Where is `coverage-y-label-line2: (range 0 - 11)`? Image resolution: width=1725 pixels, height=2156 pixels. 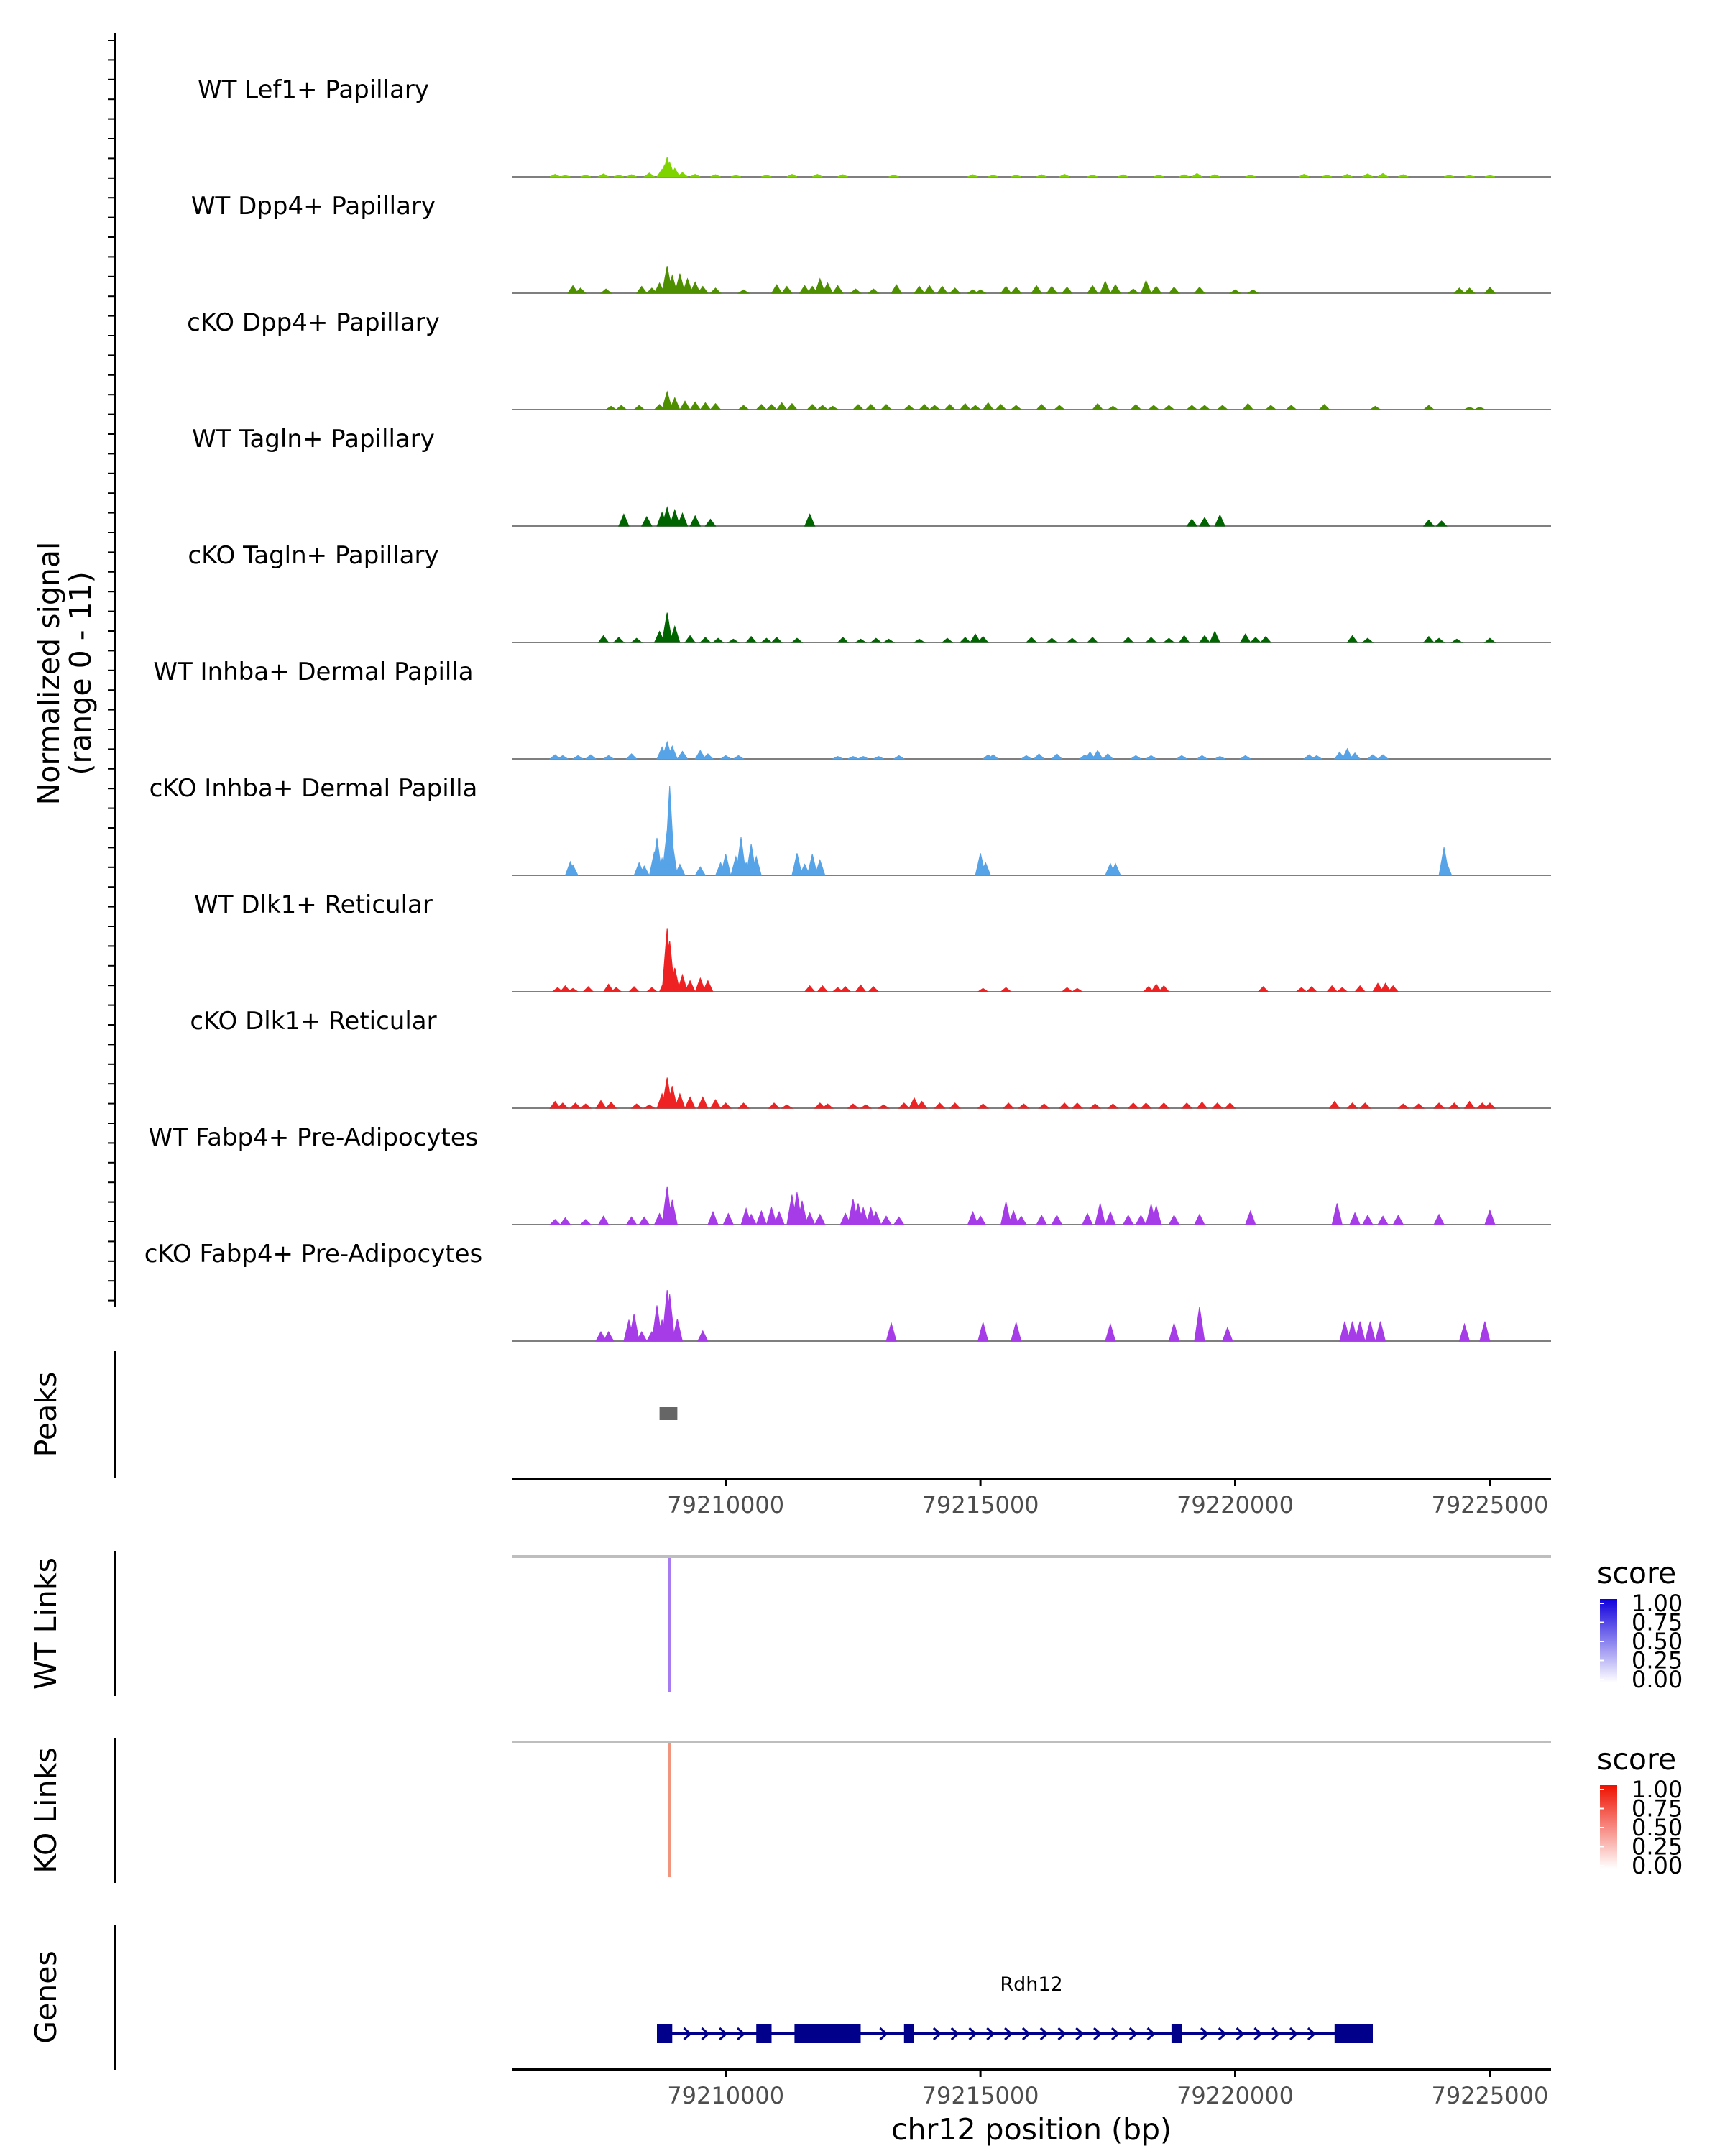 coverage-y-label-line2: (range 0 - 11) is located at coordinates (80, 673).